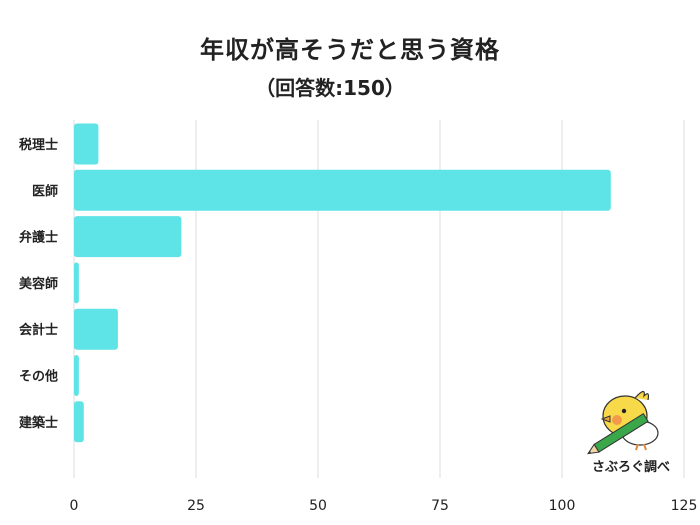 The image size is (700, 525). What do you see at coordinates (38, 284) in the screenshot?
I see `category-label: 美容師` at bounding box center [38, 284].